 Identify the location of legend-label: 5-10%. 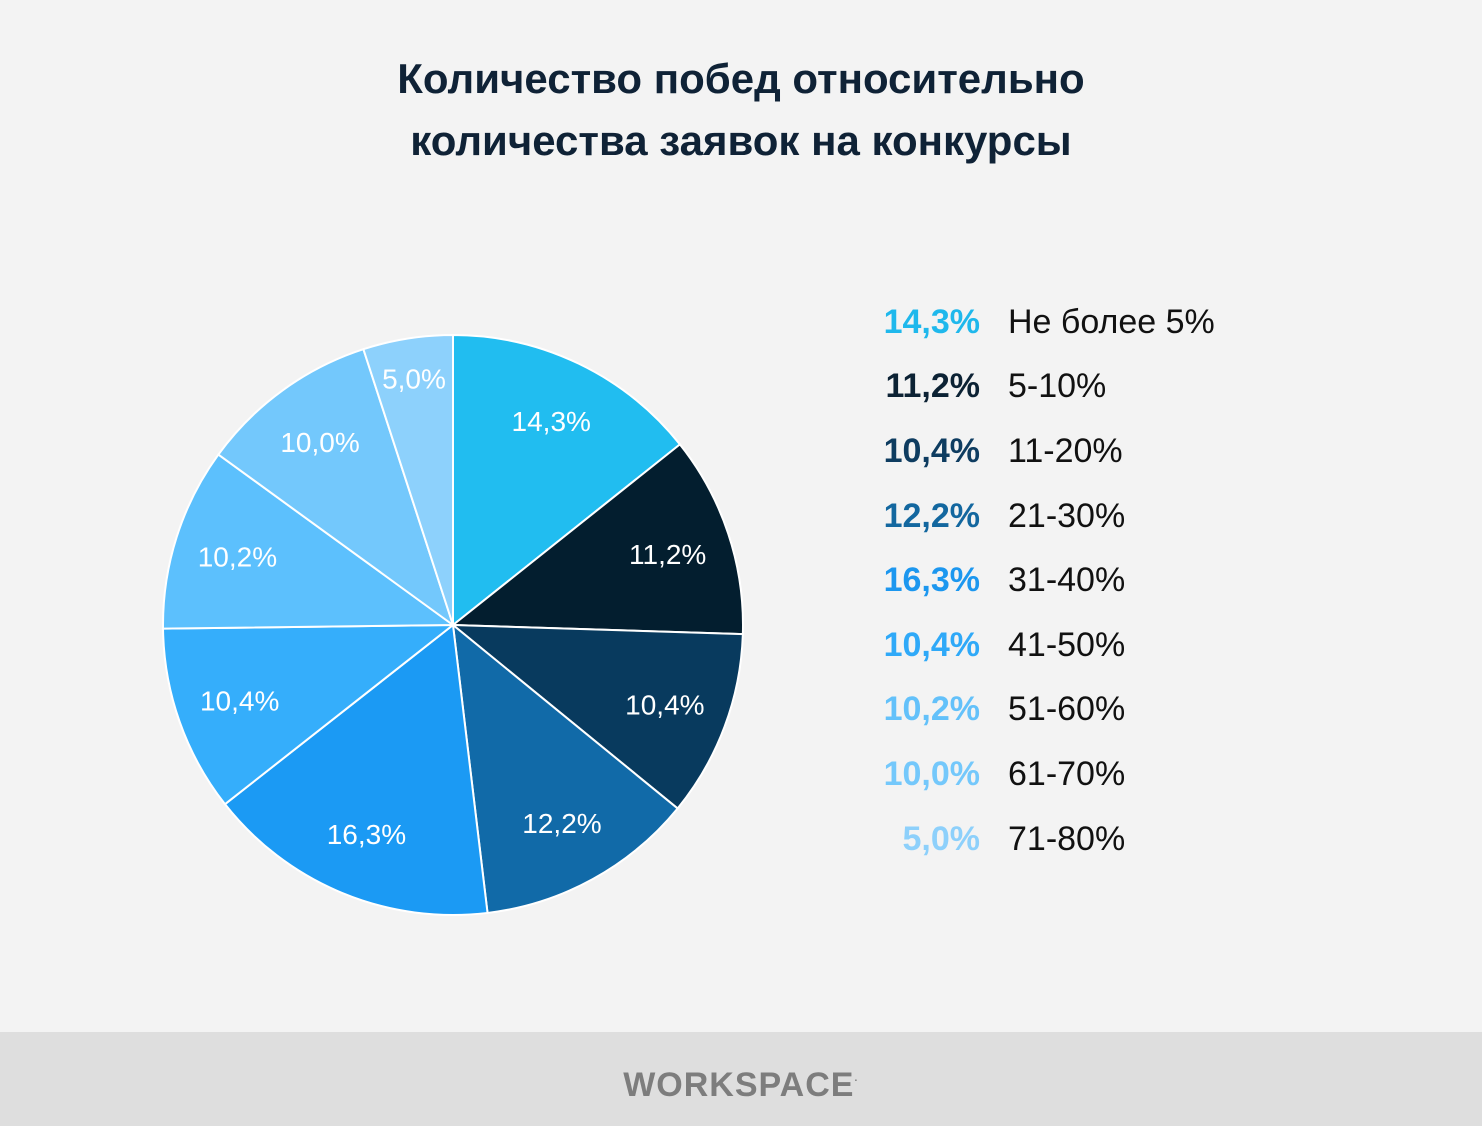
(1057, 386).